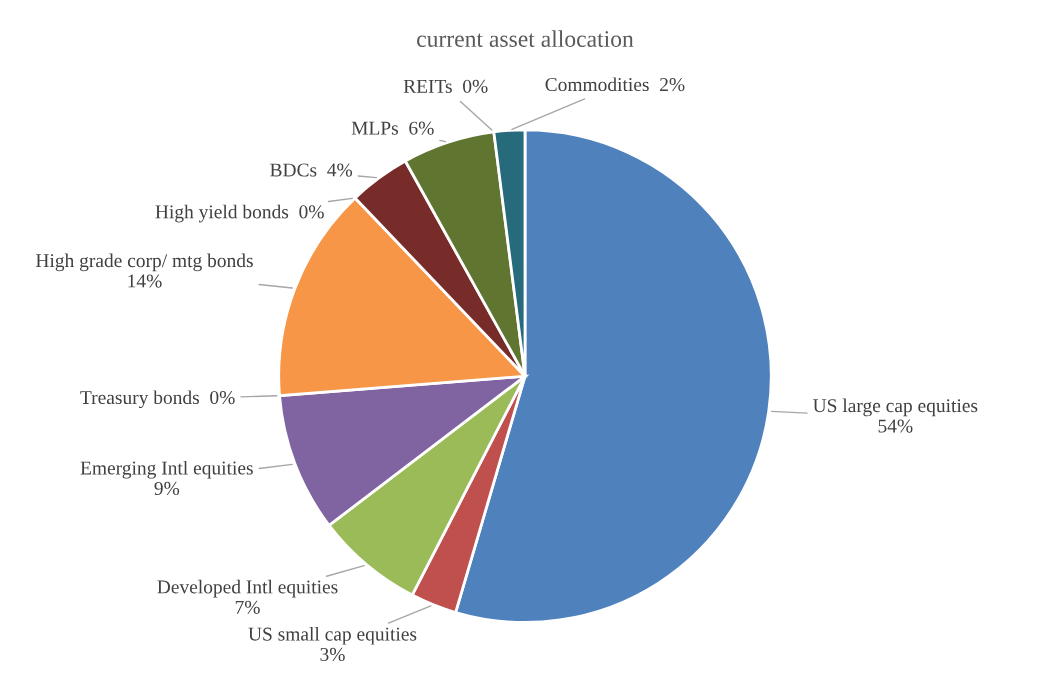  I want to click on slice-label: US large cap equities, so click(895, 407).